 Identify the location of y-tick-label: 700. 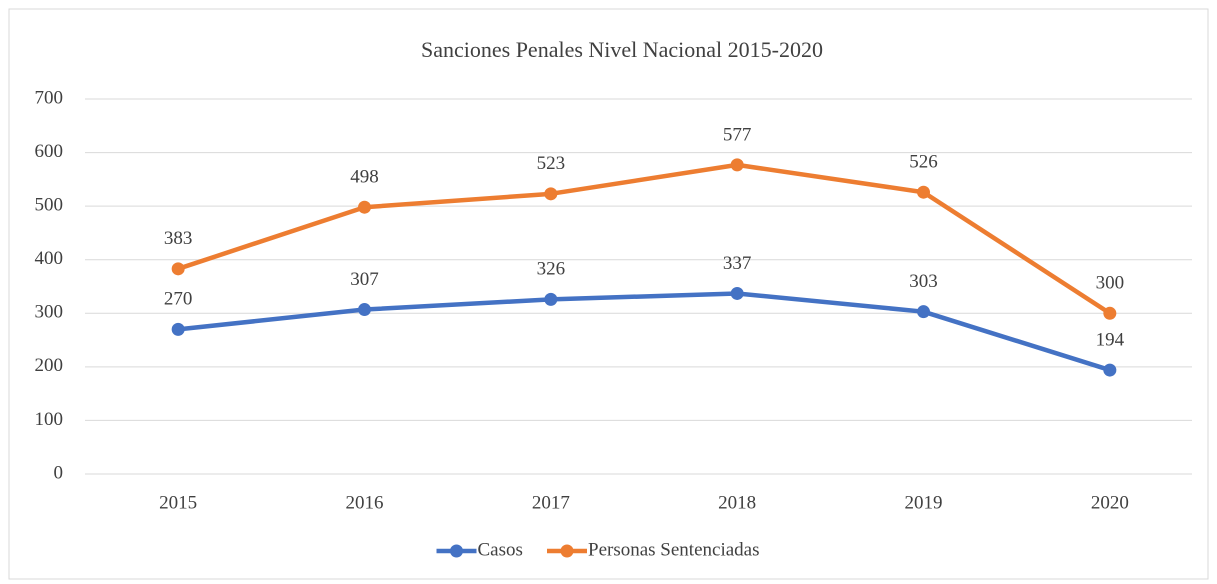
(49, 97).